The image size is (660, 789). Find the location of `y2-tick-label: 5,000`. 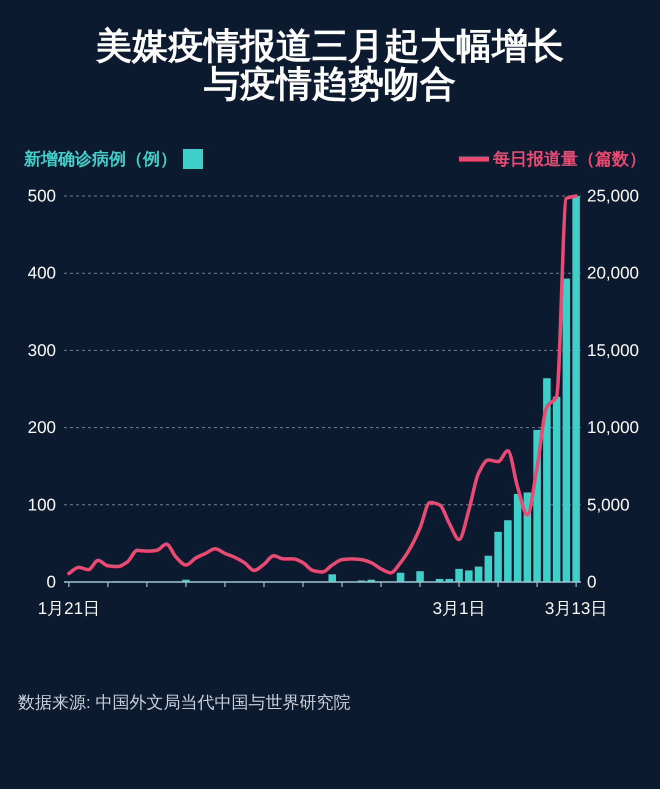

y2-tick-label: 5,000 is located at coordinates (608, 504).